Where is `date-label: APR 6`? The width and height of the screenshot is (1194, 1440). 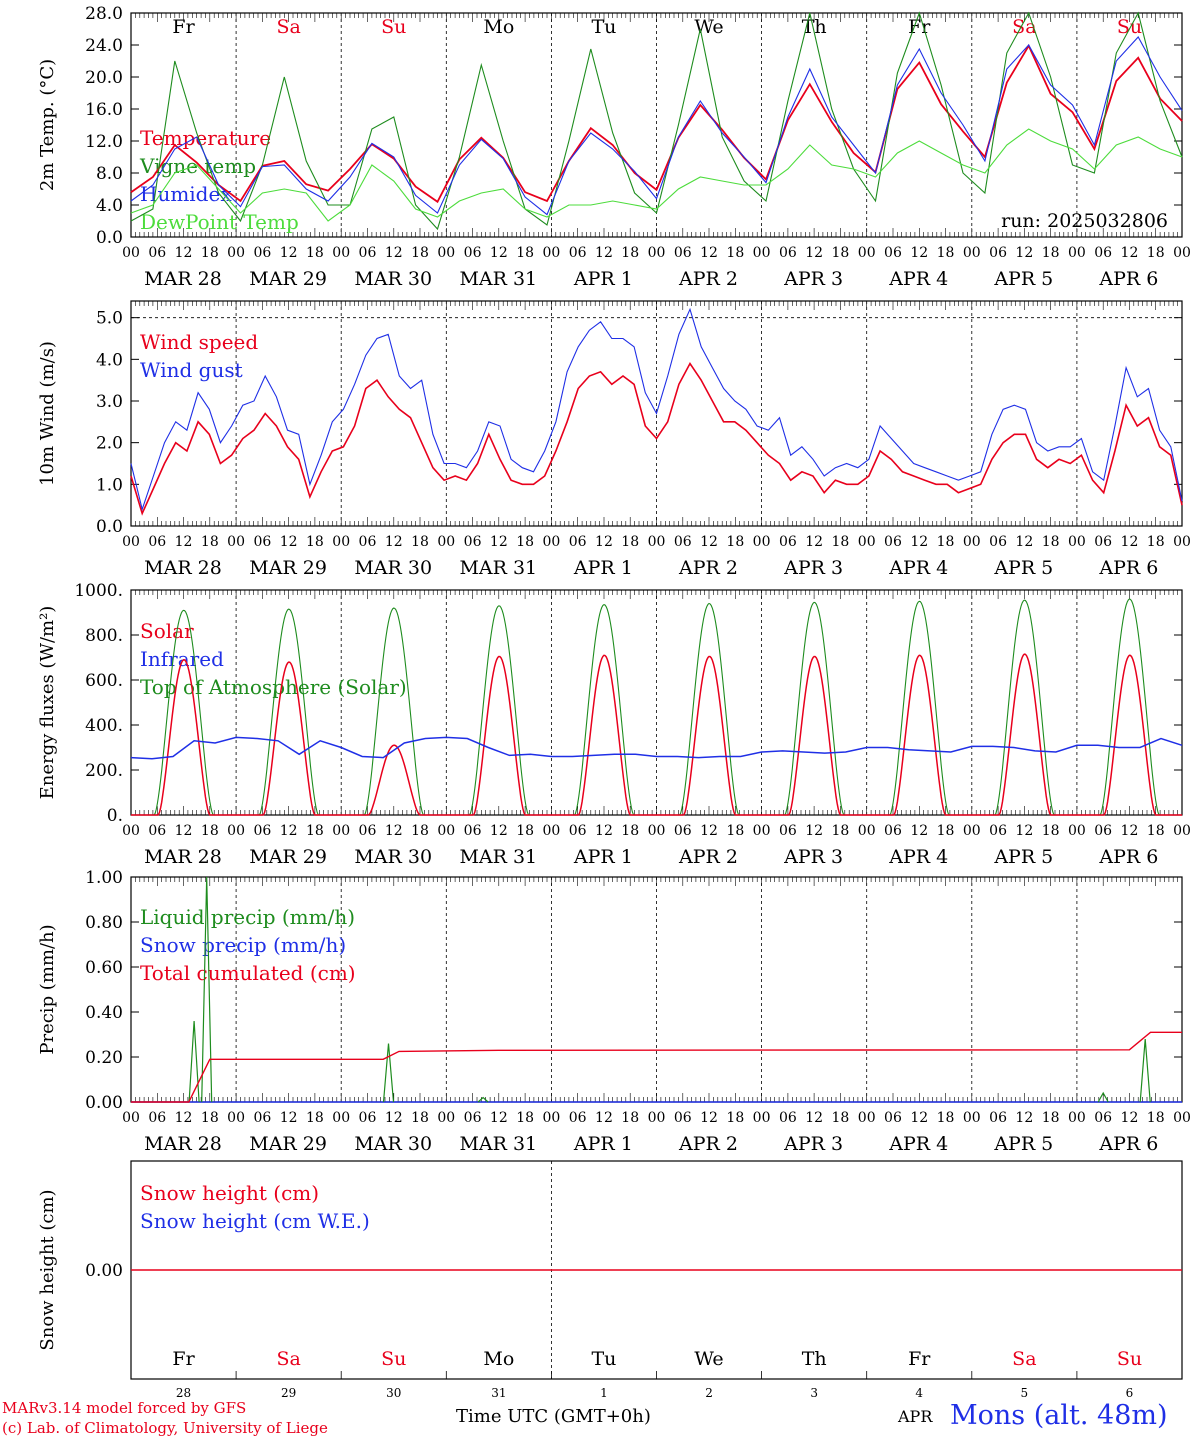
date-label: APR 6 is located at coordinates (1128, 857).